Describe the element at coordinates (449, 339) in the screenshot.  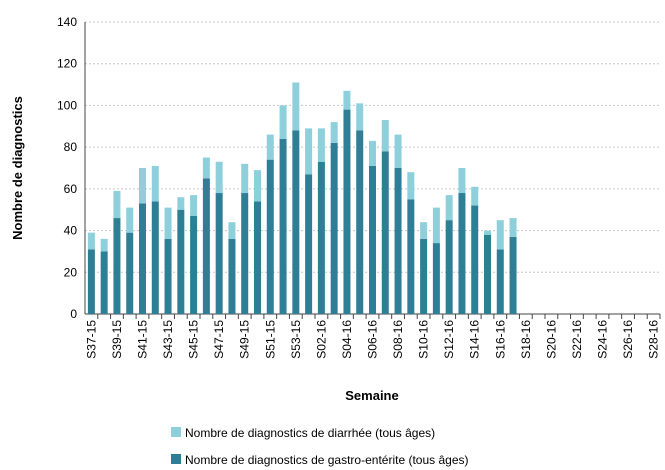
I see `x-tick-label: S12-16` at that location.